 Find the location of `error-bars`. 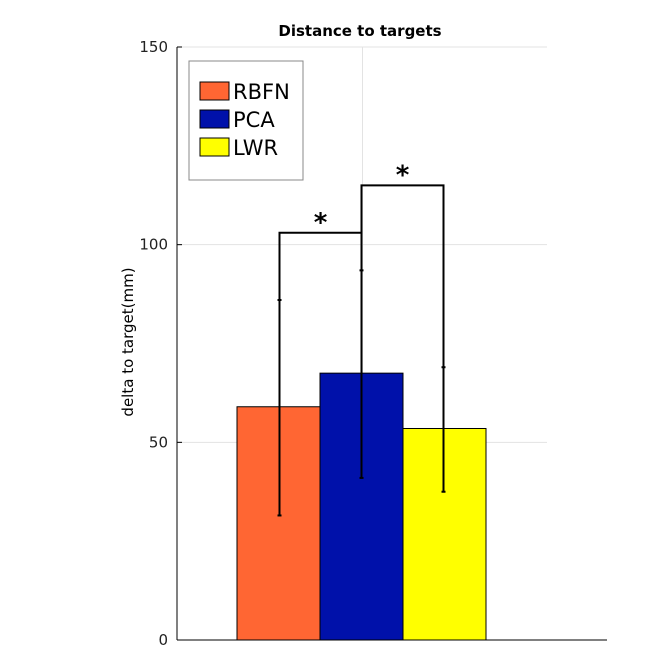

error-bars is located at coordinates (361, 393).